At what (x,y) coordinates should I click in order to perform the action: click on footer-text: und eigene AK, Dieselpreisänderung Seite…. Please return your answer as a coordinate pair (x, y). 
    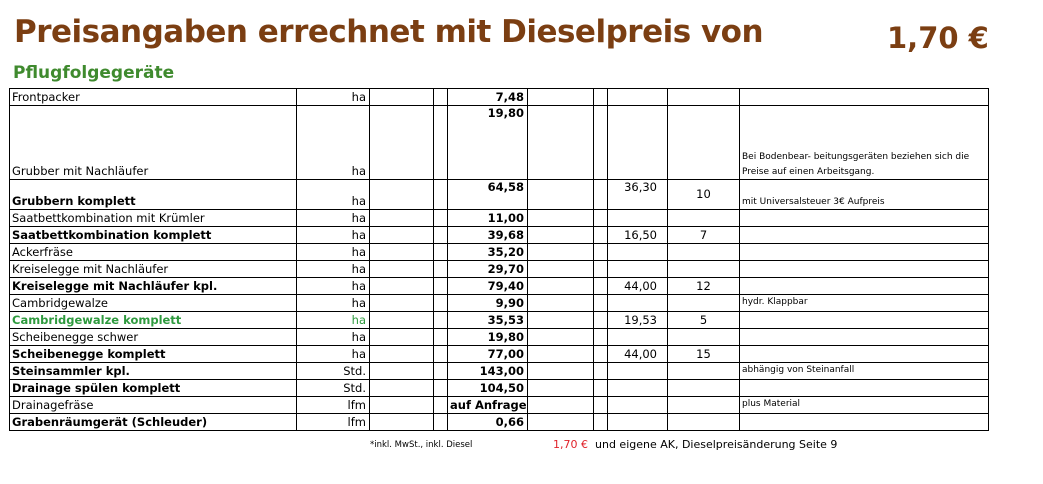
    Looking at the image, I should click on (716, 444).